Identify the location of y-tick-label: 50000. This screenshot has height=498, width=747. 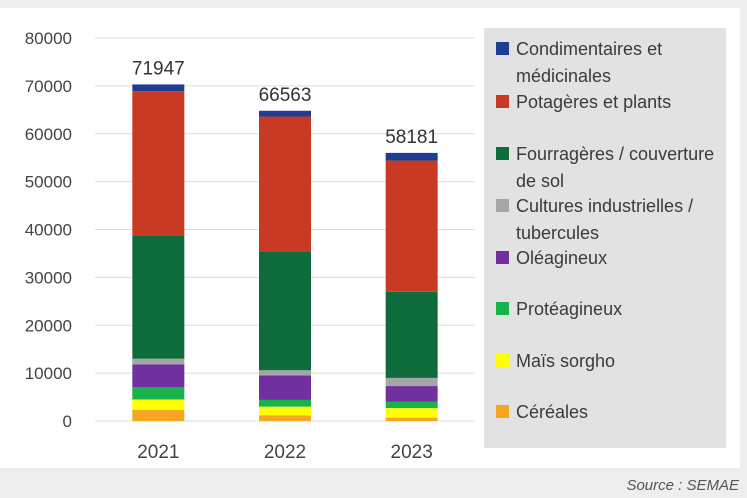
(48, 182).